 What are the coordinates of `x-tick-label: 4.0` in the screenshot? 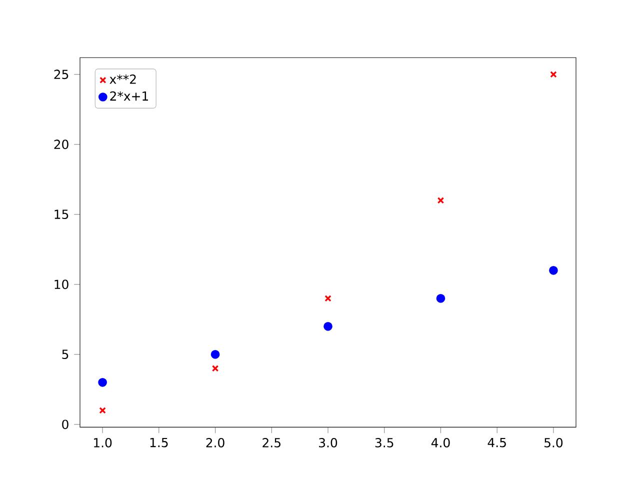 It's located at (440, 443).